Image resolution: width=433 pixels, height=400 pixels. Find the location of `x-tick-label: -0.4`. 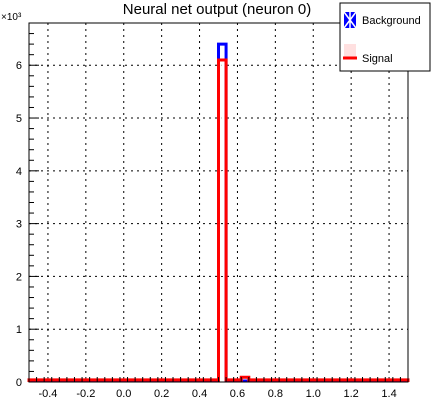

x-tick-label: -0.4 is located at coordinates (47, 394).